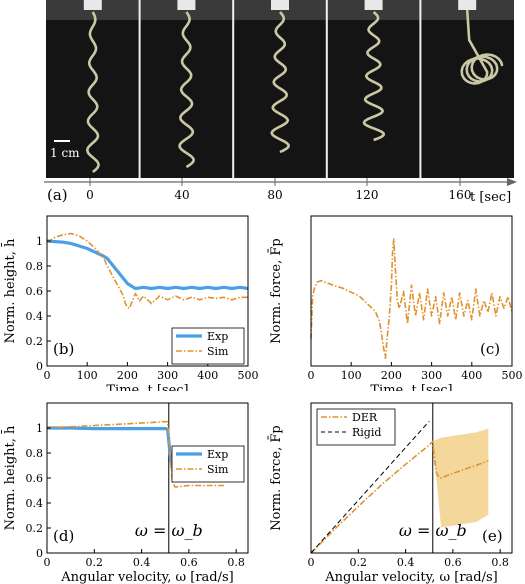 Image resolution: width=525 pixels, height=584 pixels. I want to click on chart-c-xtick-label-1: 100, so click(351, 375).